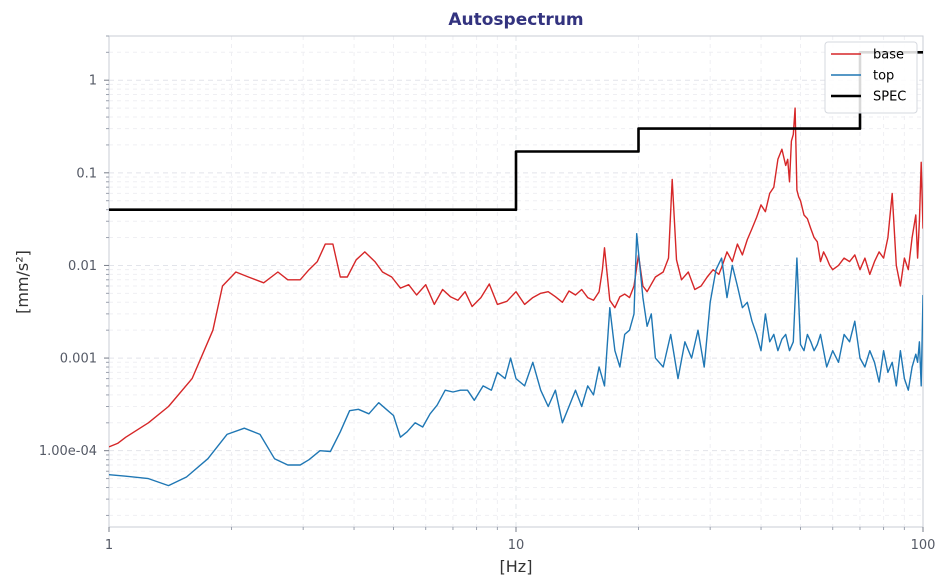  I want to click on x-tick-label: 10, so click(516, 545).